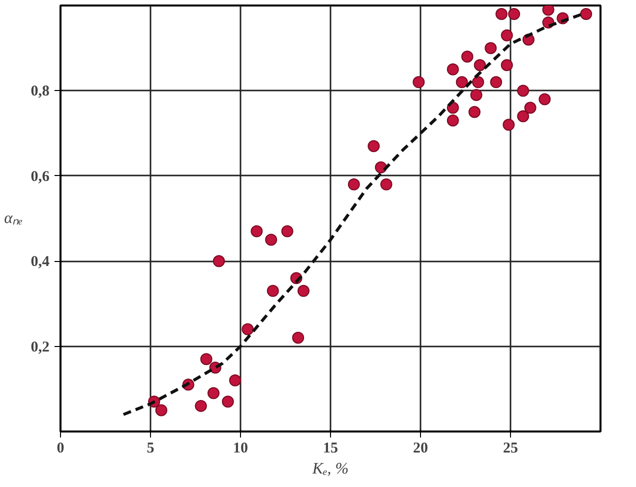 The image size is (636, 487). I want to click on x-tick-label: 5, so click(150, 448).